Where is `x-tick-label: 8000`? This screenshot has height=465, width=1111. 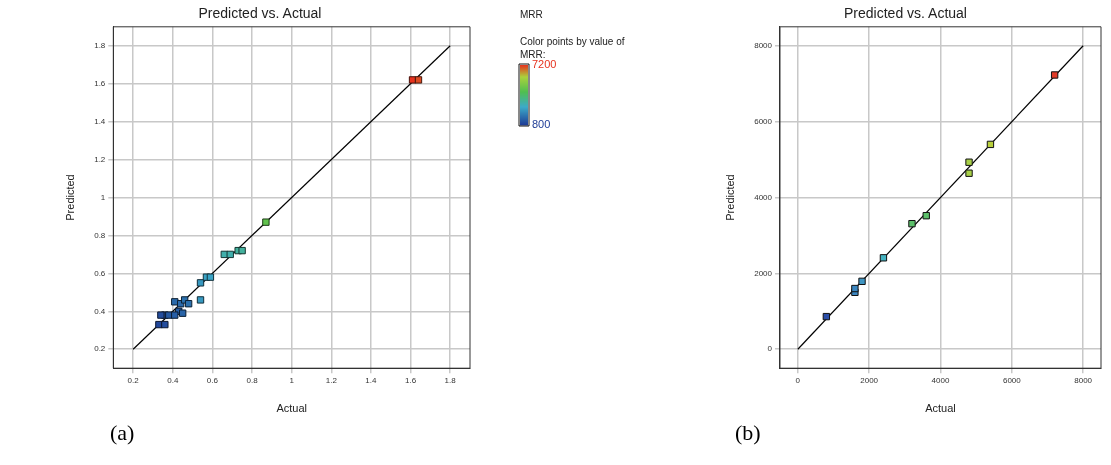 x-tick-label: 8000 is located at coordinates (1083, 381).